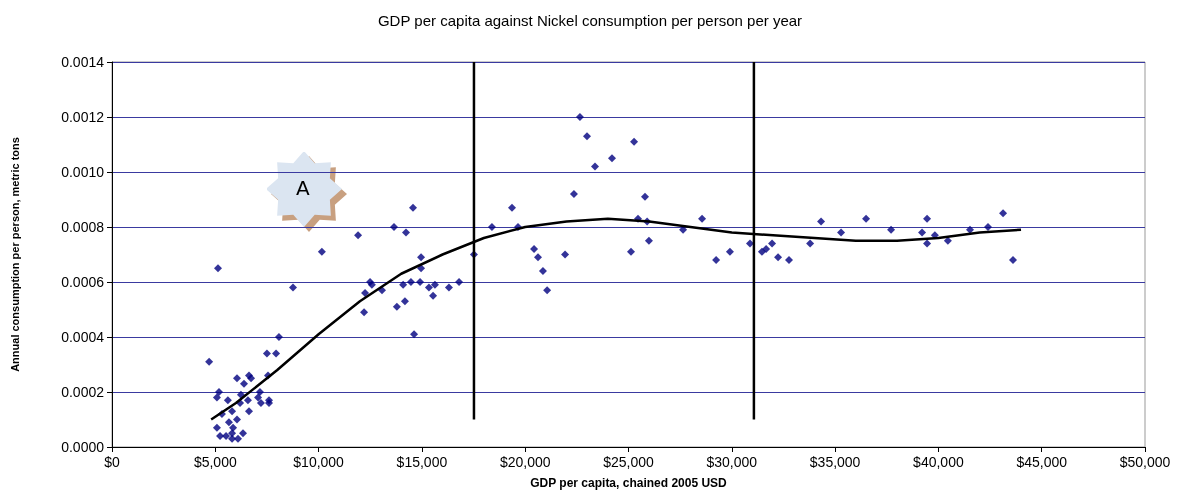  I want to click on y-tick-label: 0.0002, so click(83, 392).